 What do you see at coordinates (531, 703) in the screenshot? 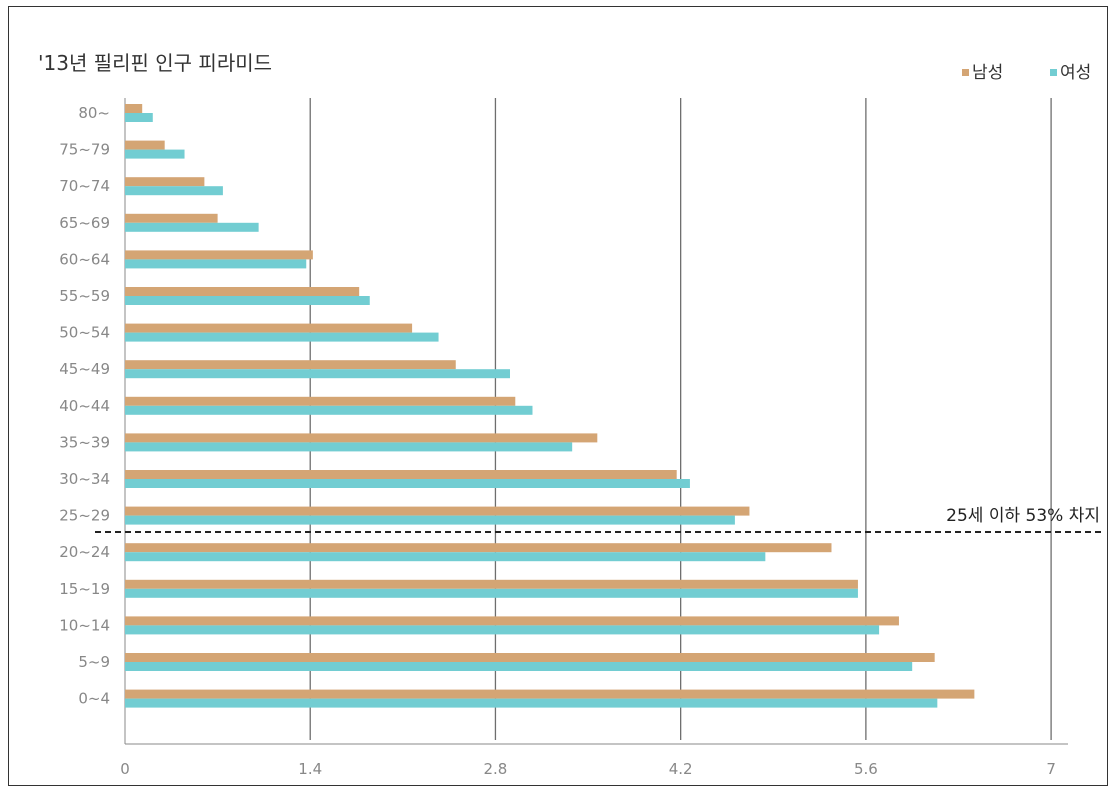
I see `bar-female-0~4` at bounding box center [531, 703].